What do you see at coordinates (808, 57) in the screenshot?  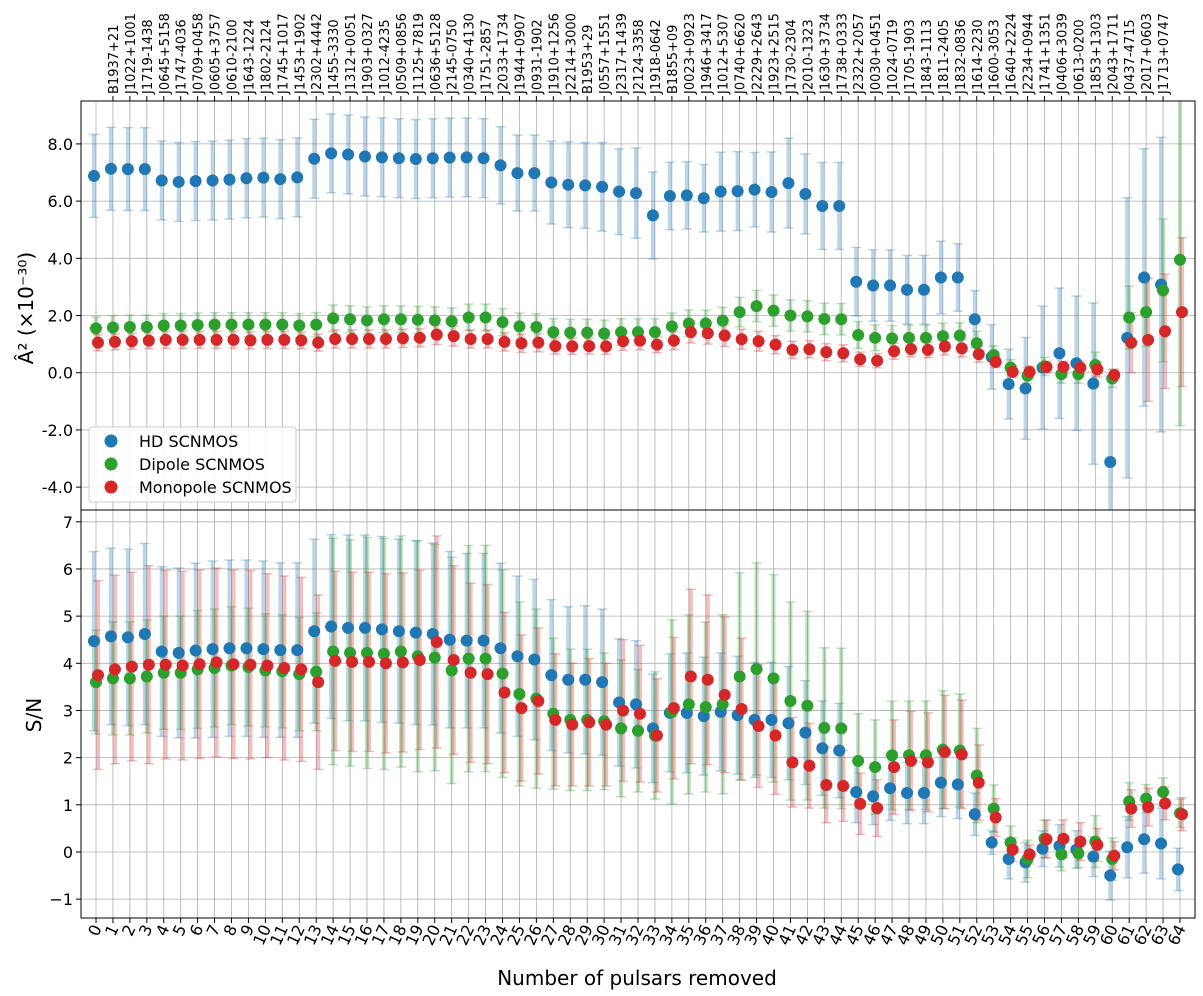 I see `pulsar-tick-label: J2010-1323` at bounding box center [808, 57].